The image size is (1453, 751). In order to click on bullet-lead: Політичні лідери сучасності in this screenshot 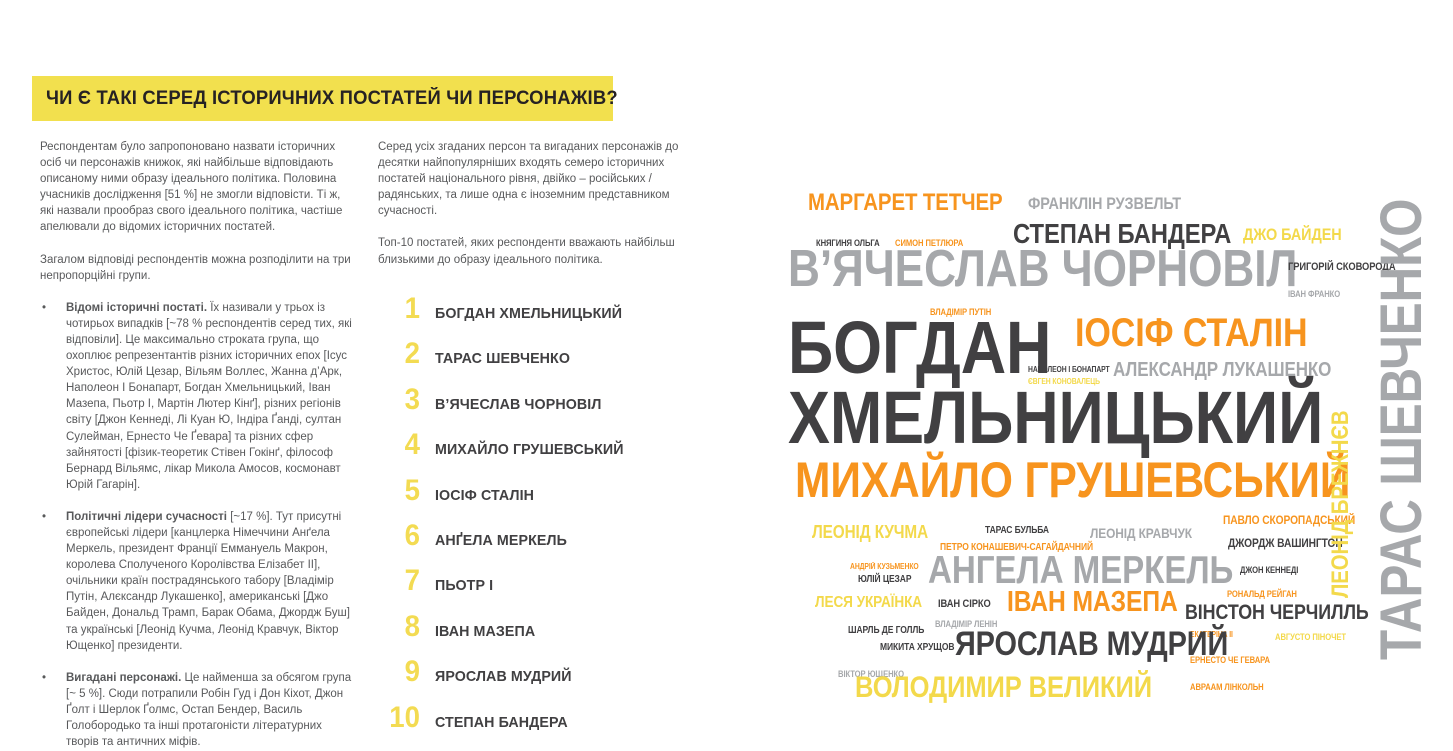, I will do `click(147, 516)`.